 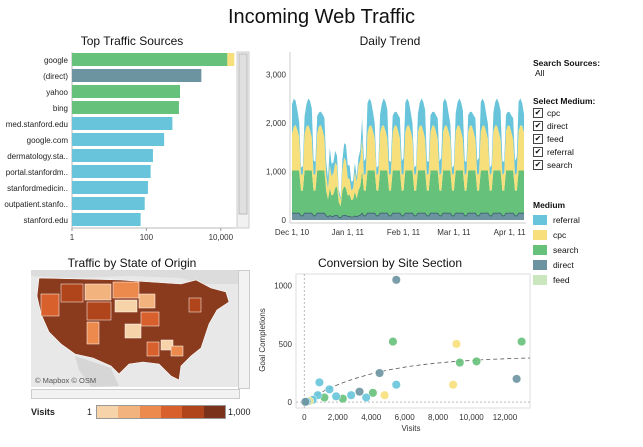 I want to click on legend-label: cpc, so click(x=560, y=234).